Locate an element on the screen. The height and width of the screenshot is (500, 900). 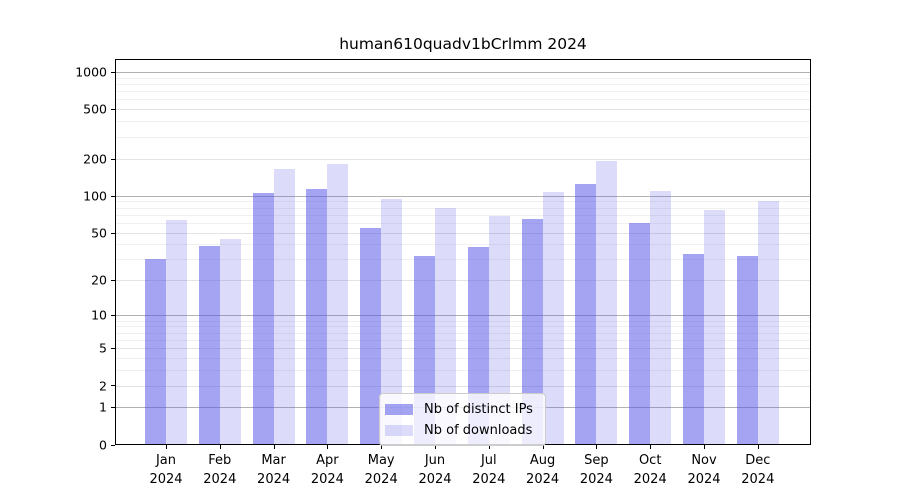
x-tick-label-mar: Mar 2024 is located at coordinates (274, 470).